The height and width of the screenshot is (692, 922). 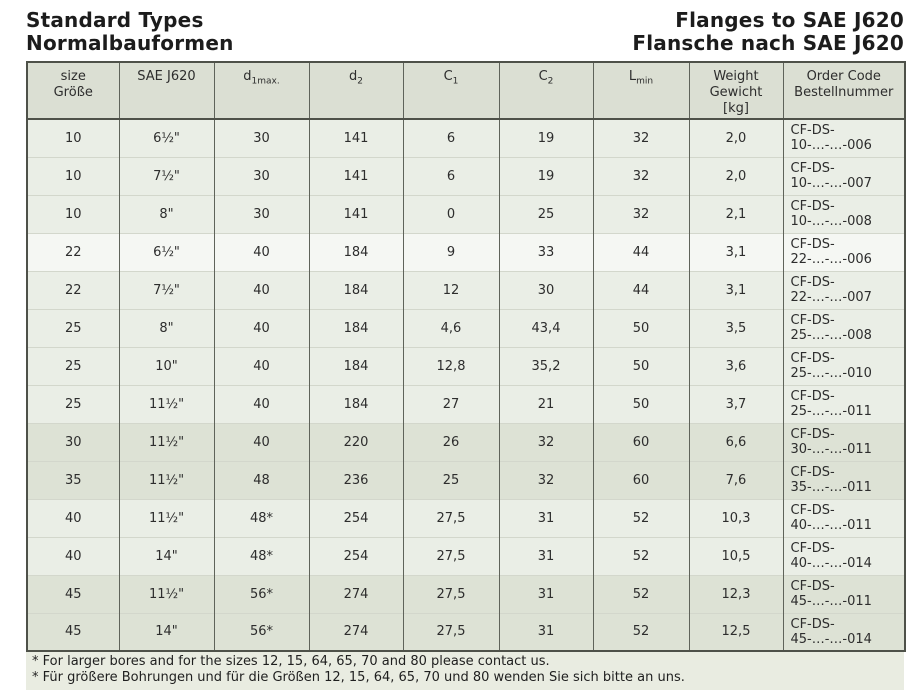 I want to click on cell-order_code: CF-DS-25-…-…-010, so click(x=843, y=365).